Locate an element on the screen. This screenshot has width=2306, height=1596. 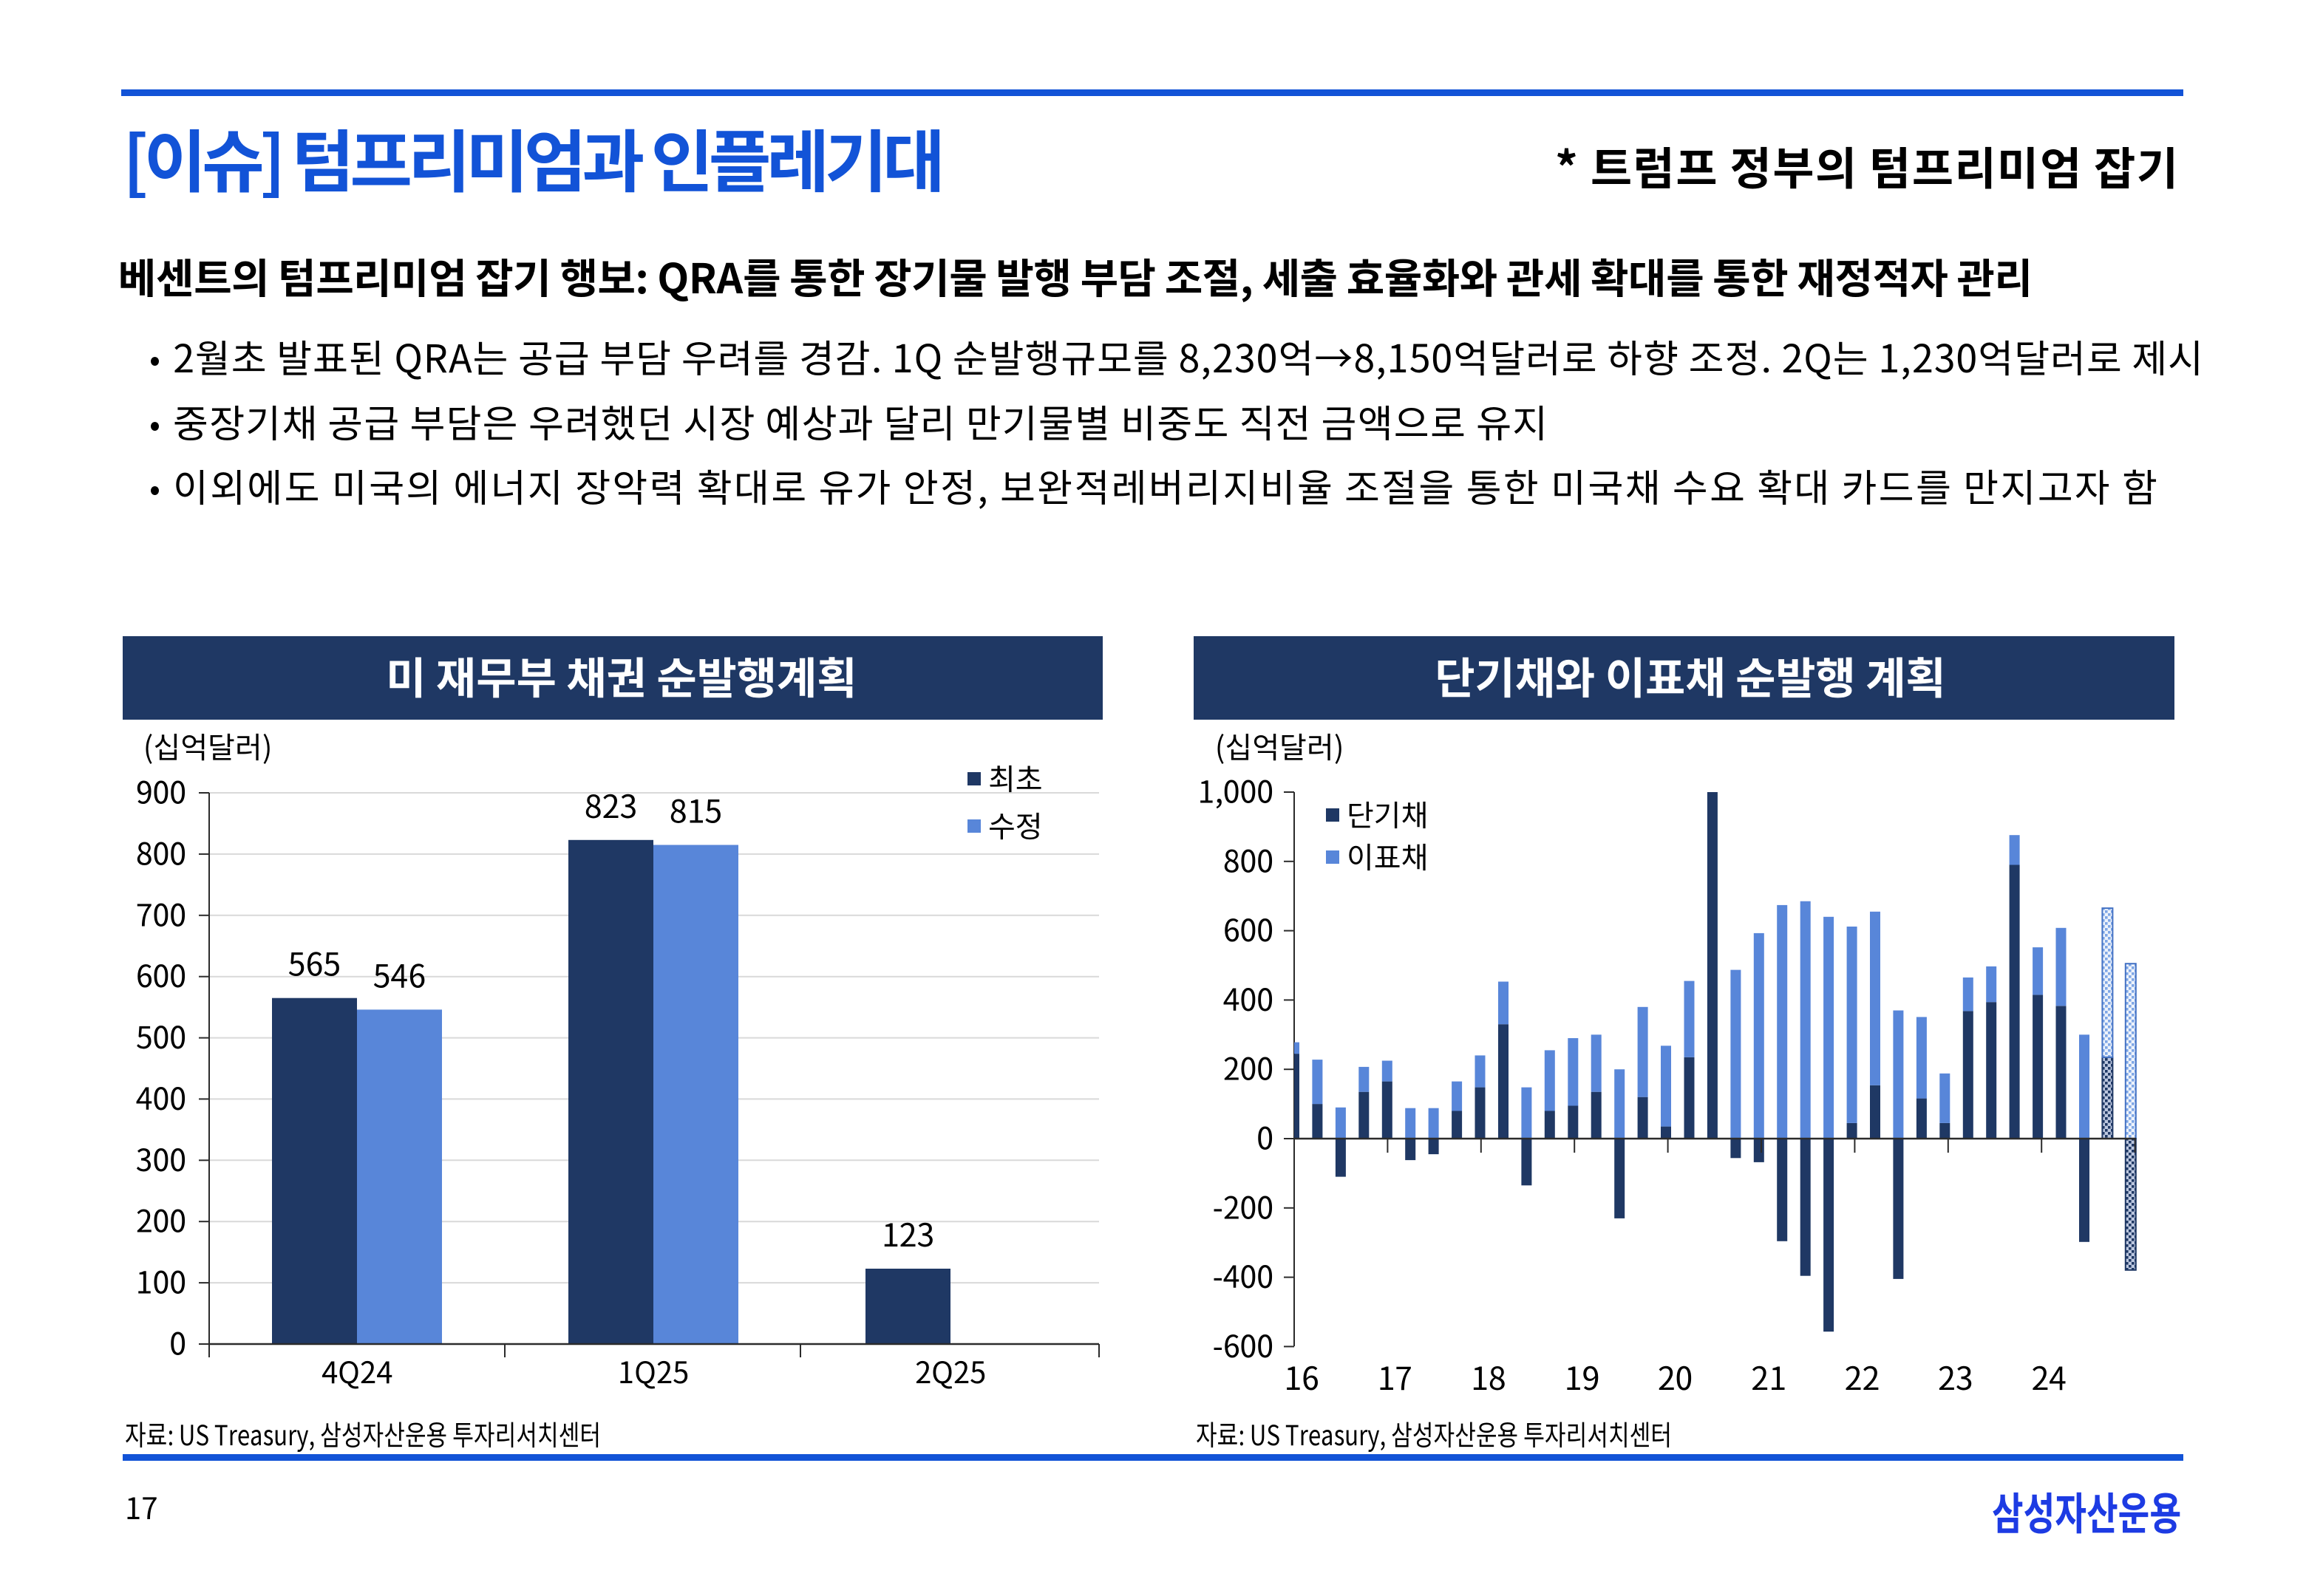
svg-text: 23 is located at coordinates (1955, 1376).